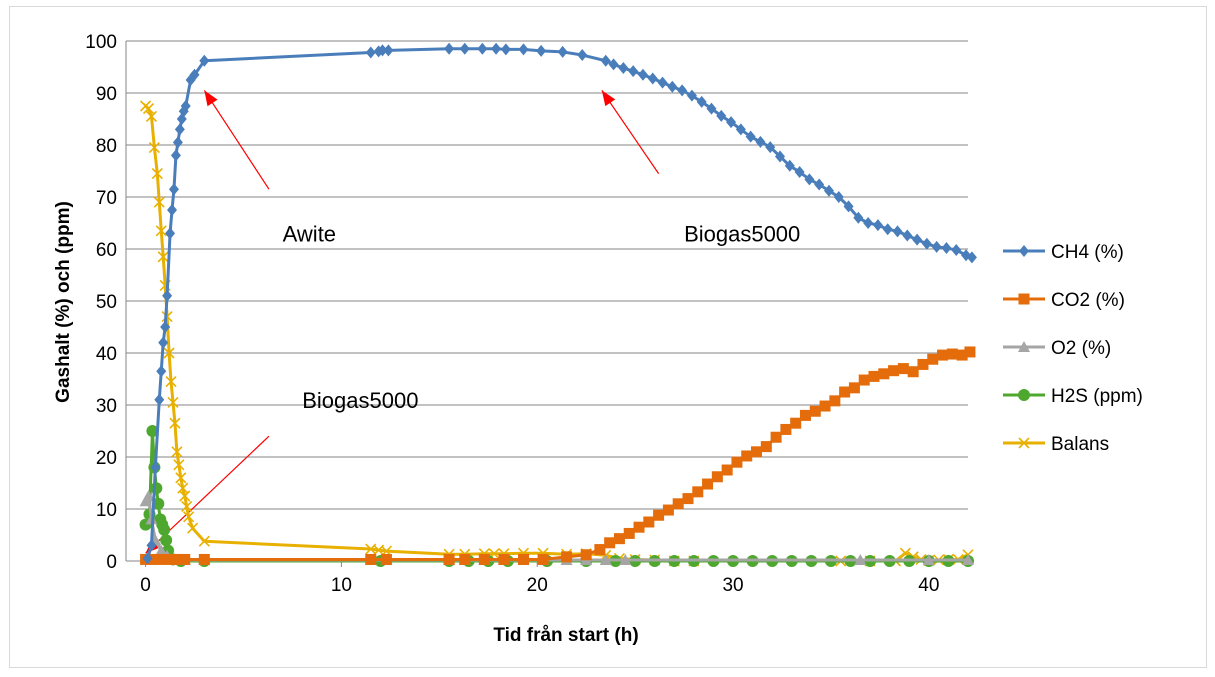 This screenshot has width=1215, height=677. I want to click on y-axis-title: Gashalt (%) och (ppm), so click(63, 302).